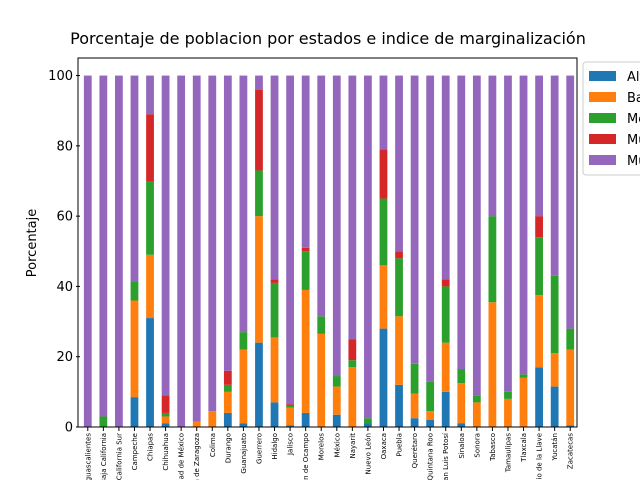 This screenshot has height=480, width=640. Describe the element at coordinates (306, 456) in the screenshot. I see `x-tick-label: Michoacán de Ocampo` at that location.